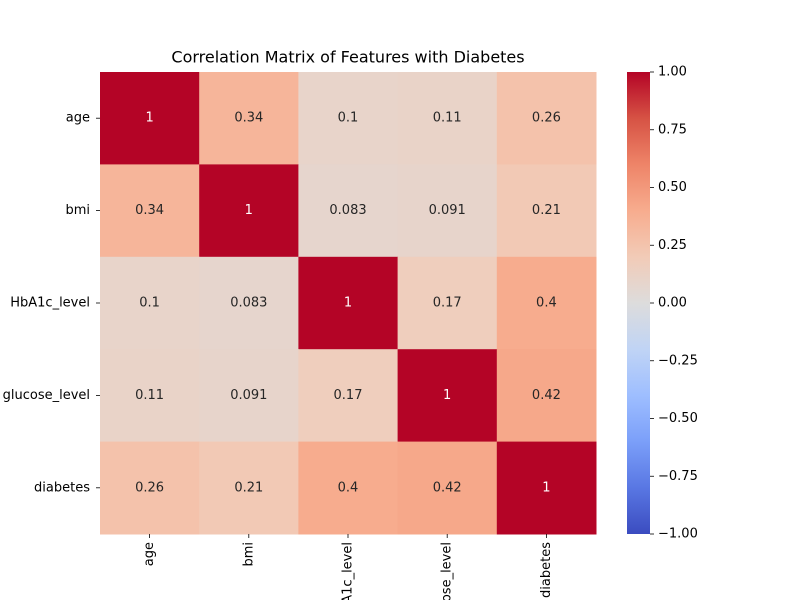 This screenshot has height=600, width=800. Describe the element at coordinates (678, 360) in the screenshot. I see `colorbar-tick-label: −0.25` at that location.